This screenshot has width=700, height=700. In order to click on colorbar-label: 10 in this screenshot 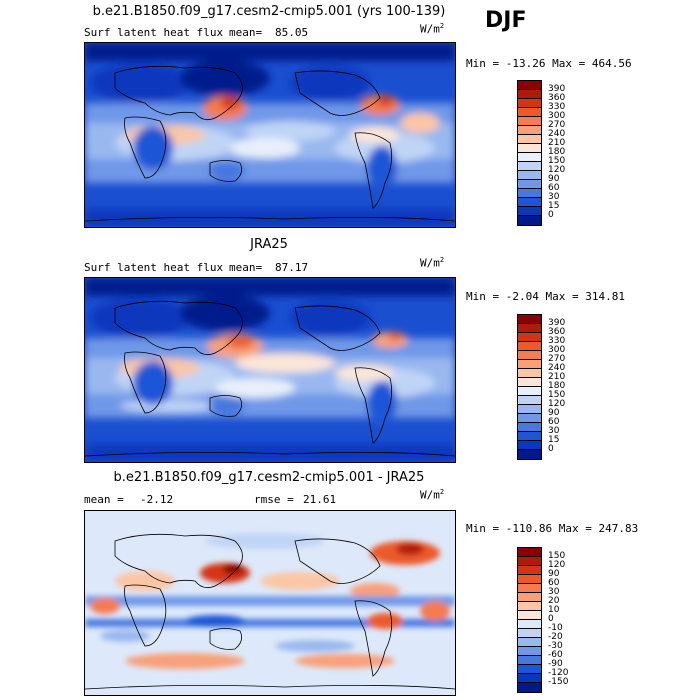, I will do `click(554, 610)`.